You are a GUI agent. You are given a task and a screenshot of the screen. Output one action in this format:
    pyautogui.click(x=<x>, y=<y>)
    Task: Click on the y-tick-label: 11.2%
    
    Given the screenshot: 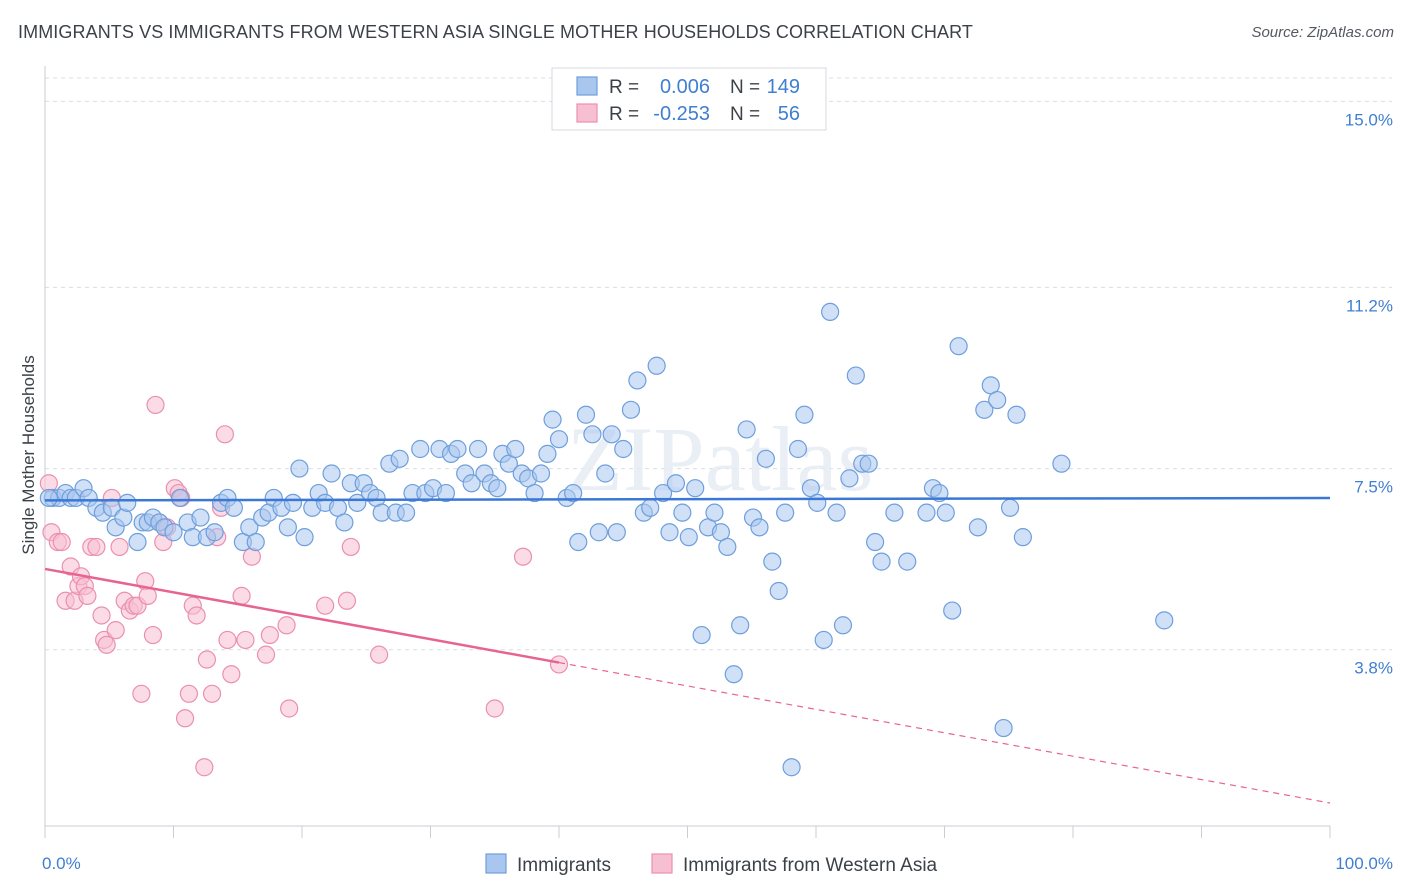 What is the action you would take?
    pyautogui.click(x=1369, y=305)
    